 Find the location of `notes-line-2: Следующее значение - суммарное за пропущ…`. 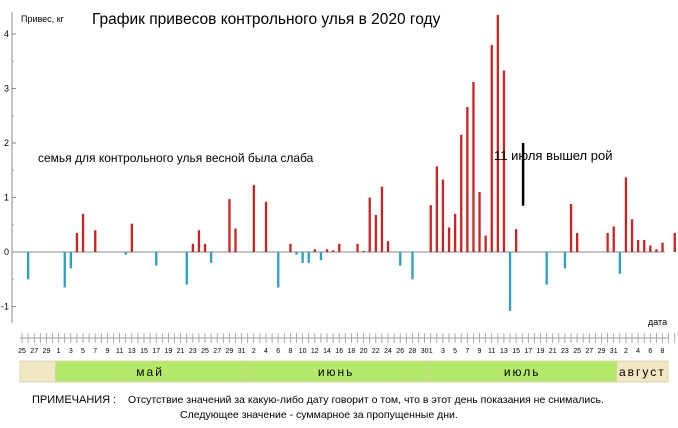

notes-line-2: Следующее значение - суммарное за пропущ… is located at coordinates (319, 415).